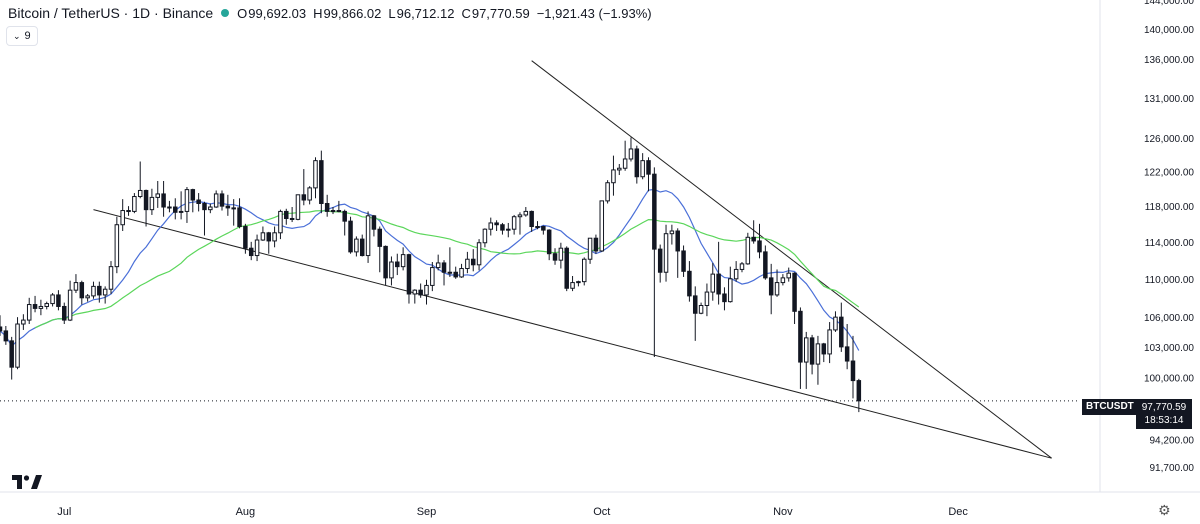 The image size is (1200, 524). Describe the element at coordinates (1172, 440) in the screenshot. I see `y-tick-label: 94,200.00` at that location.